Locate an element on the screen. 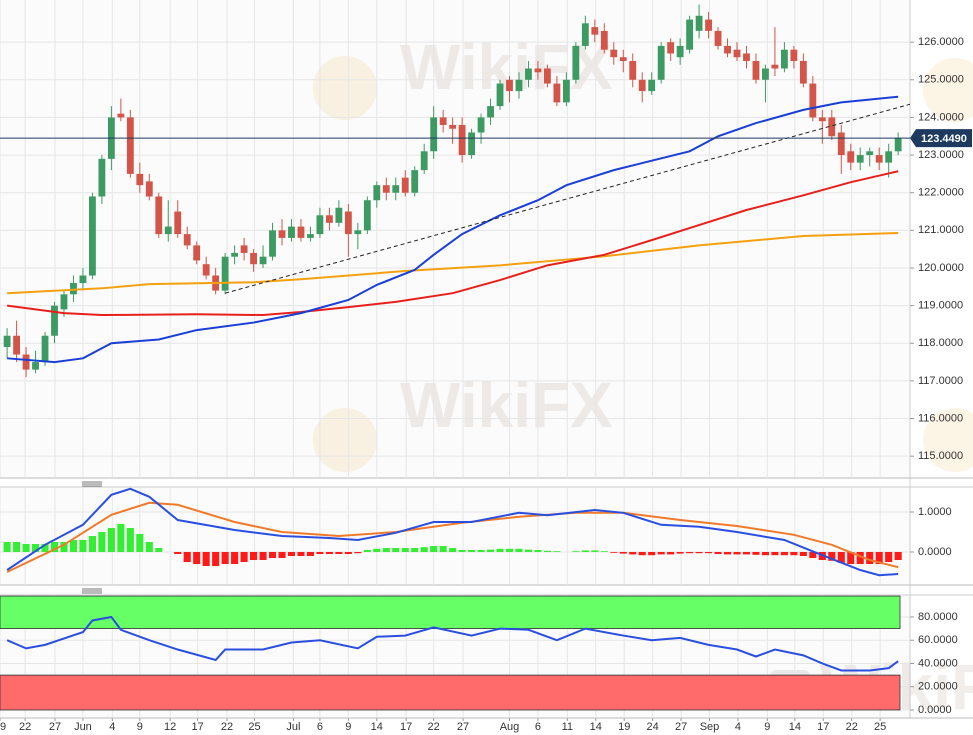 This screenshot has height=735, width=973. y-tick-label: 60.0000 is located at coordinates (938, 640).